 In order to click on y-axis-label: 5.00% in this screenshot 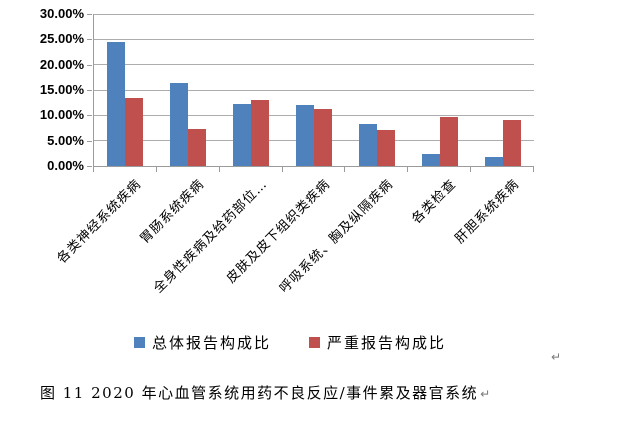, I will do `click(65, 140)`.